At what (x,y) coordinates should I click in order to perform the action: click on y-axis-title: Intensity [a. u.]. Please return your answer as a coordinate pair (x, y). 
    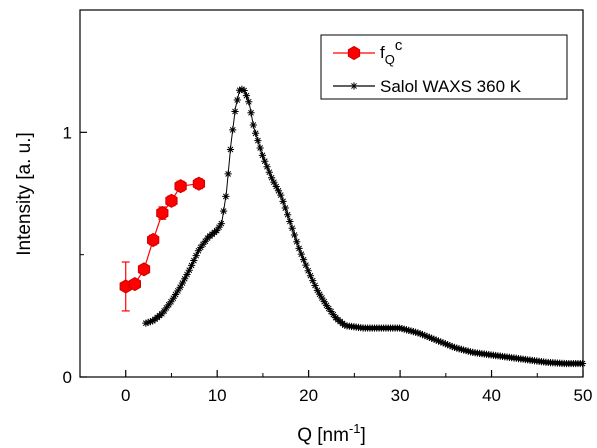
    Looking at the image, I should click on (24, 194).